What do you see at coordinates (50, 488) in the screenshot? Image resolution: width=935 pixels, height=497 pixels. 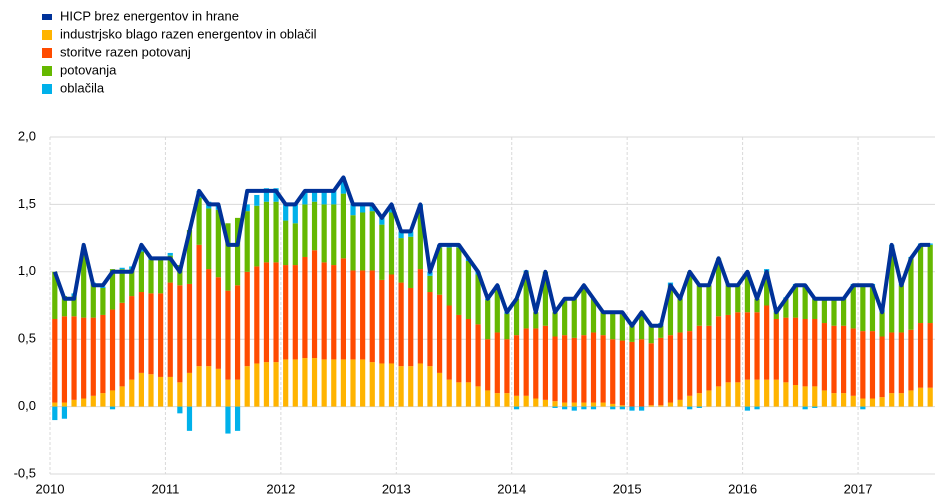 I see `x-tick-label: 2010` at bounding box center [50, 488].